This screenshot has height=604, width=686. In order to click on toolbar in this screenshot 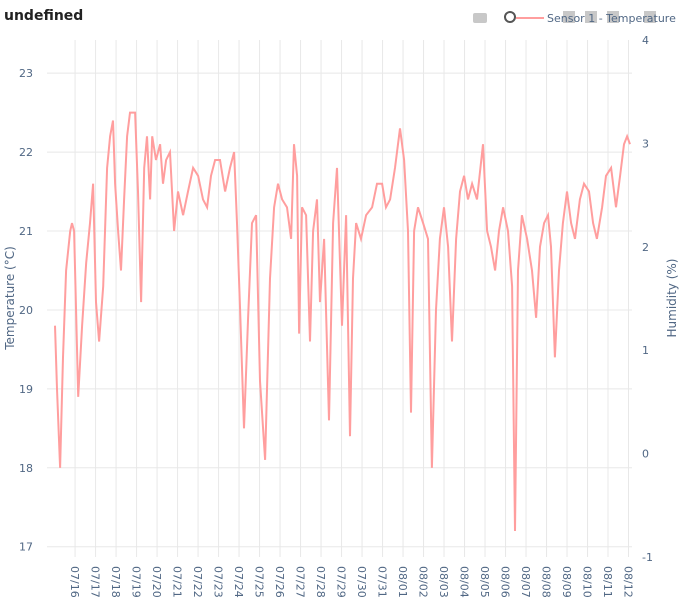, I will do `click(564, 17)`.